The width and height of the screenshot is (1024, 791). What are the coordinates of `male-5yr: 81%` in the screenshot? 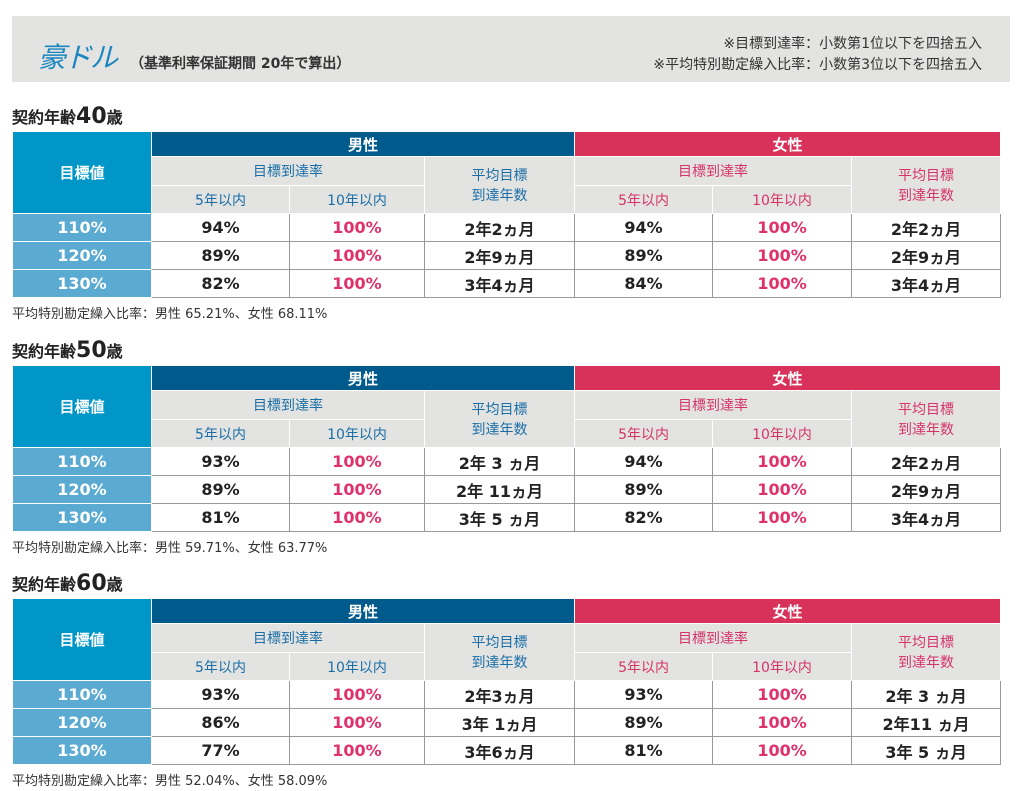 It's located at (220, 517).